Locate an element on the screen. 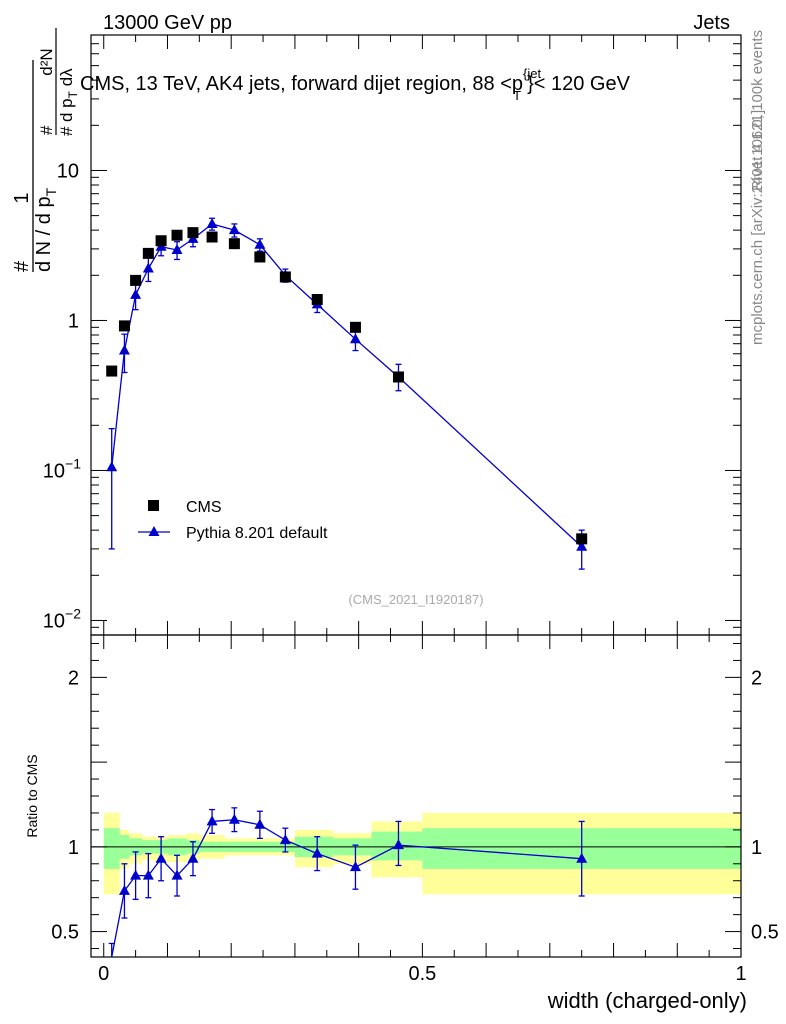  y-tick-label: 10⁻² is located at coordinates (62, 618).